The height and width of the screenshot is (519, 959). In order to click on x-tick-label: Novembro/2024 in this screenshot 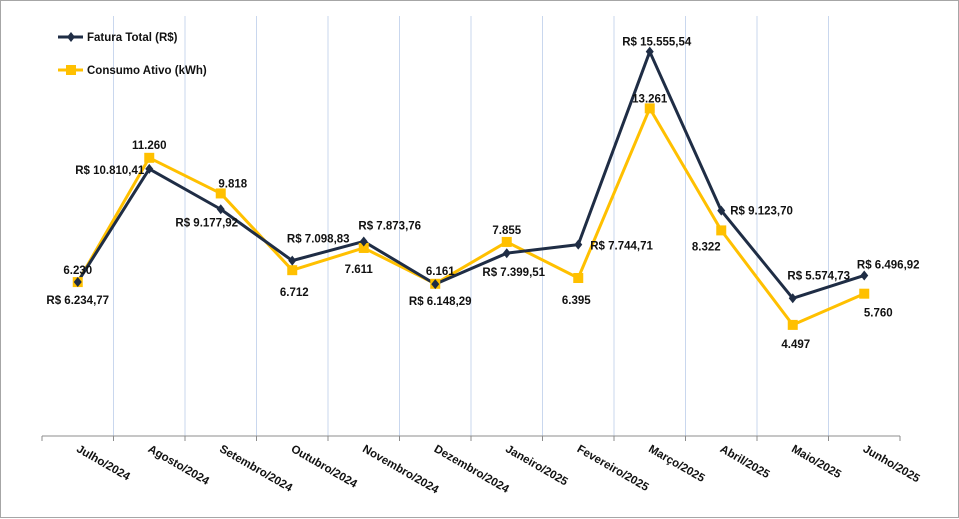, I will do `click(400, 470)`.